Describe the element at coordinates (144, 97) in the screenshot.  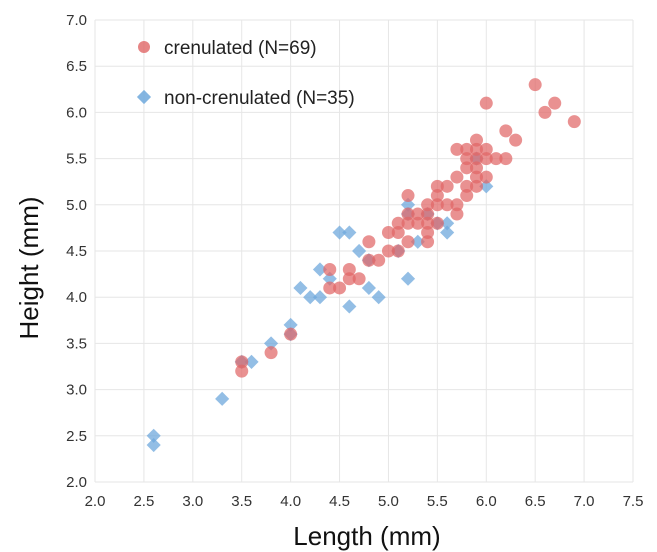
I see `legend-marker-non-crenulated` at that location.